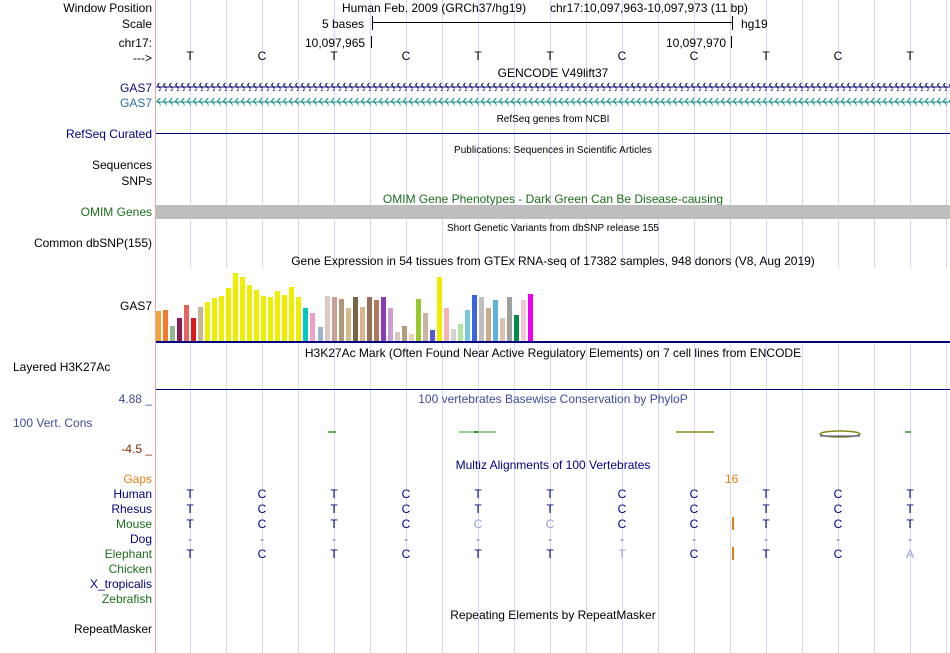  What do you see at coordinates (112, 629) in the screenshot?
I see `repeatmasker-label: RepeatMasker` at bounding box center [112, 629].